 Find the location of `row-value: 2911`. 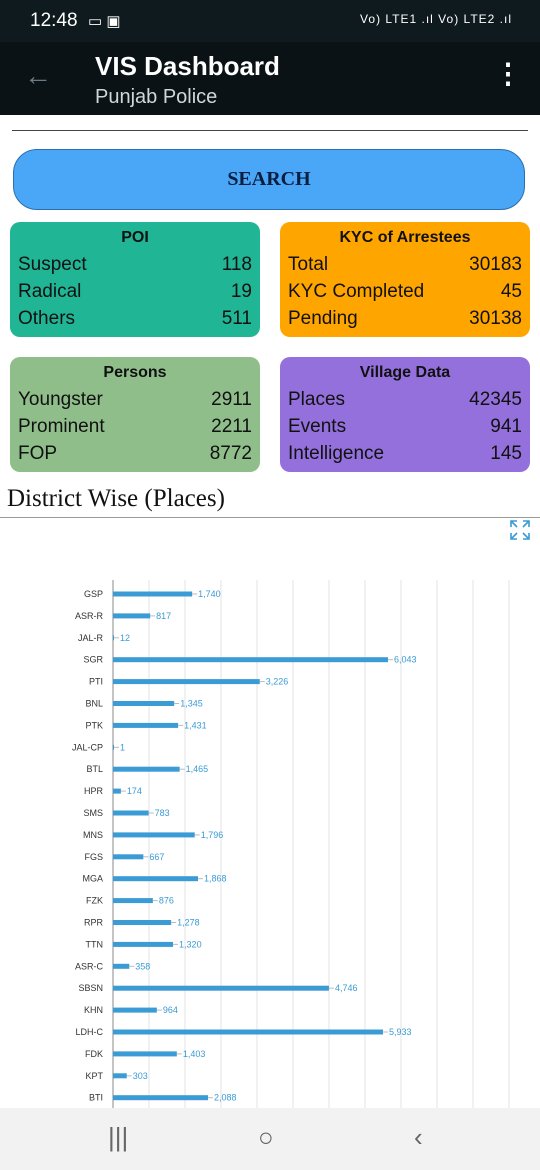

row-value: 2911 is located at coordinates (231, 399).